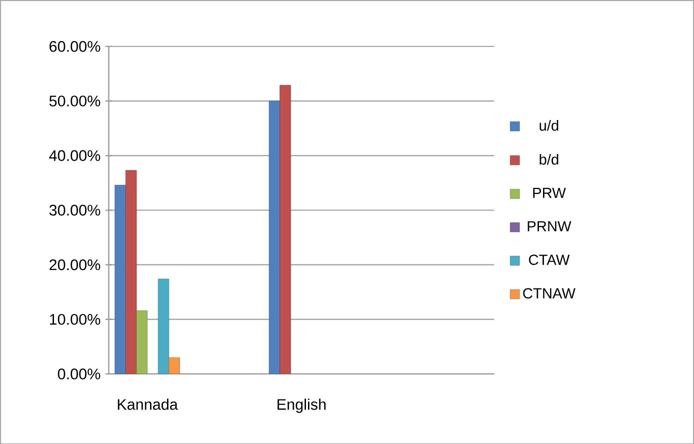 The width and height of the screenshot is (694, 444). I want to click on y-tick-label: 50.00%, so click(74, 100).